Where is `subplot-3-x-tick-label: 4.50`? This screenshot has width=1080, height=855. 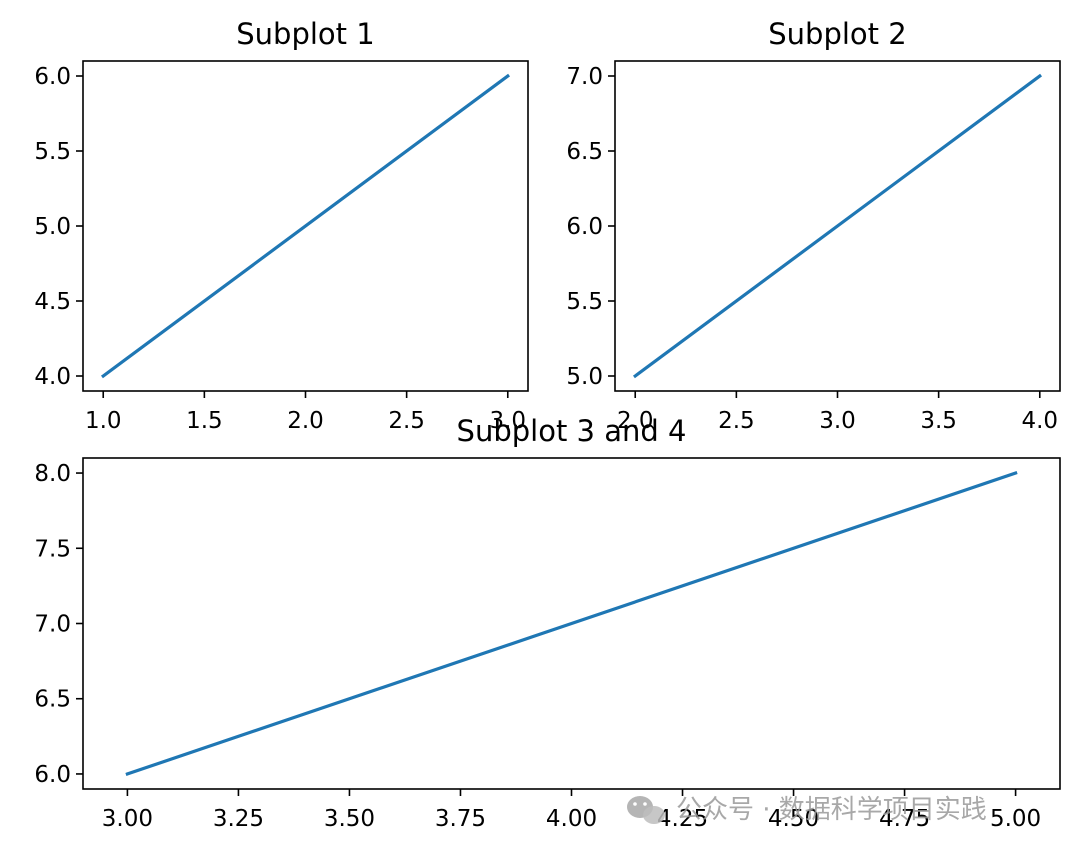
subplot-3-x-tick-label: 4.50 is located at coordinates (793, 819).